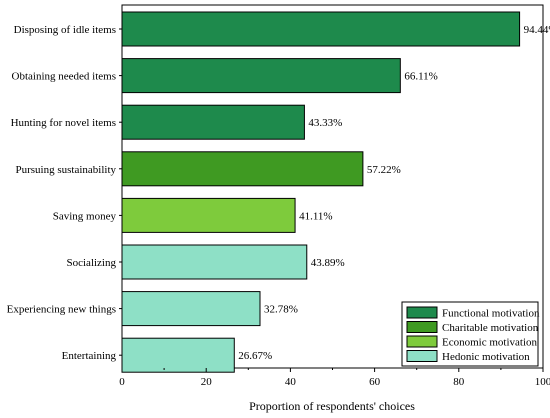 The width and height of the screenshot is (550, 418). I want to click on x-tick-label: 0, so click(122, 382).